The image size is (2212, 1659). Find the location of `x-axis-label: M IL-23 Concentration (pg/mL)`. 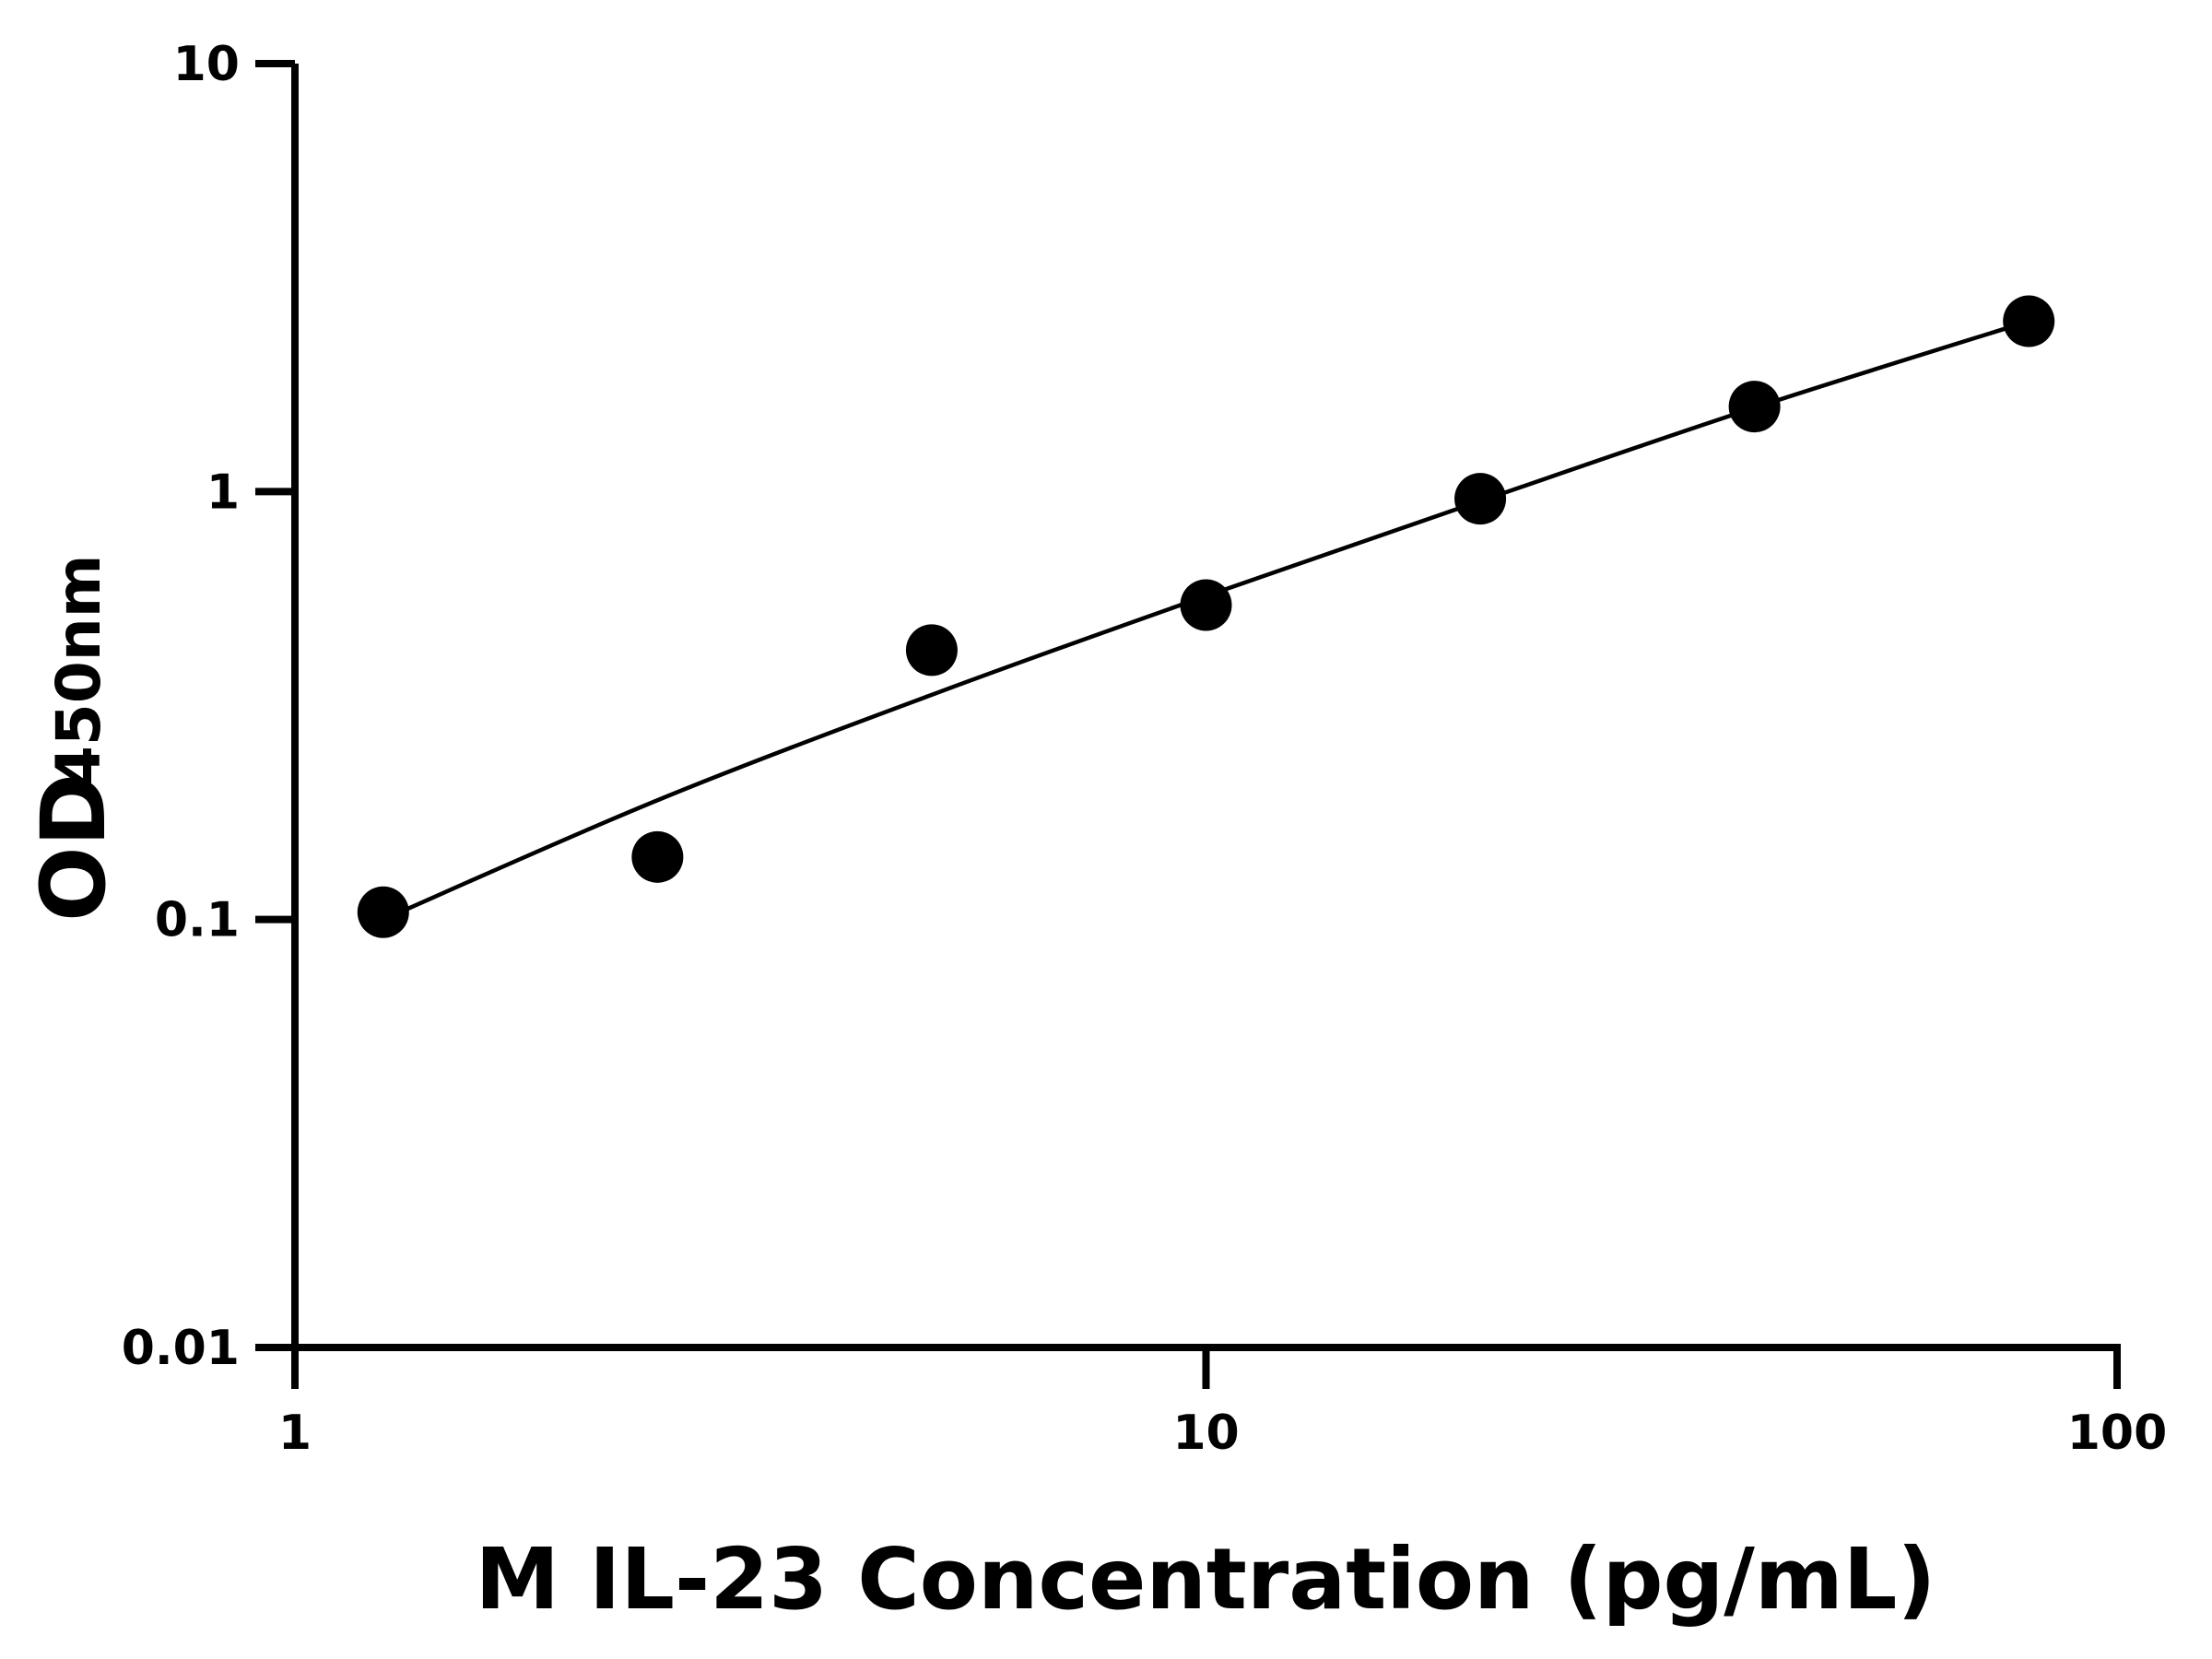

x-axis-label: M IL-23 Concentration (pg/mL) is located at coordinates (1206, 1579).